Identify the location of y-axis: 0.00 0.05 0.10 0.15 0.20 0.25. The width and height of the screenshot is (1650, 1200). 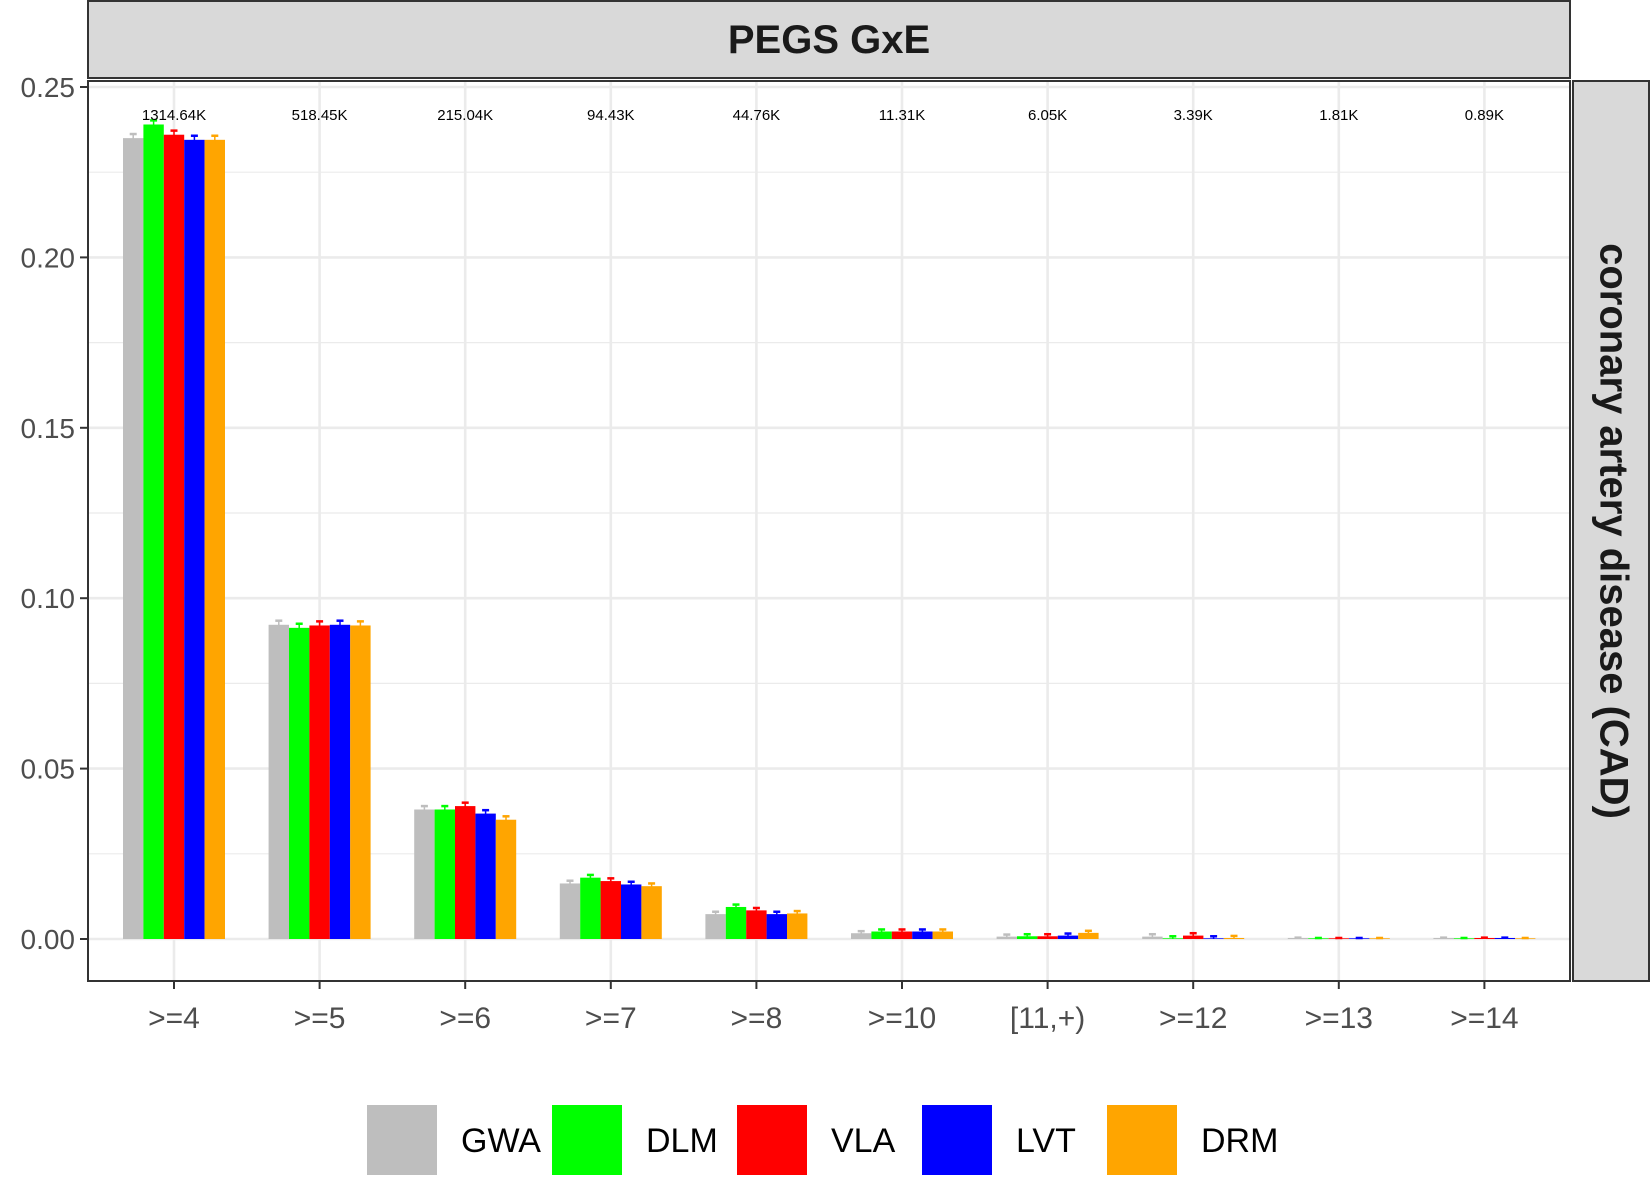
(54, 513).